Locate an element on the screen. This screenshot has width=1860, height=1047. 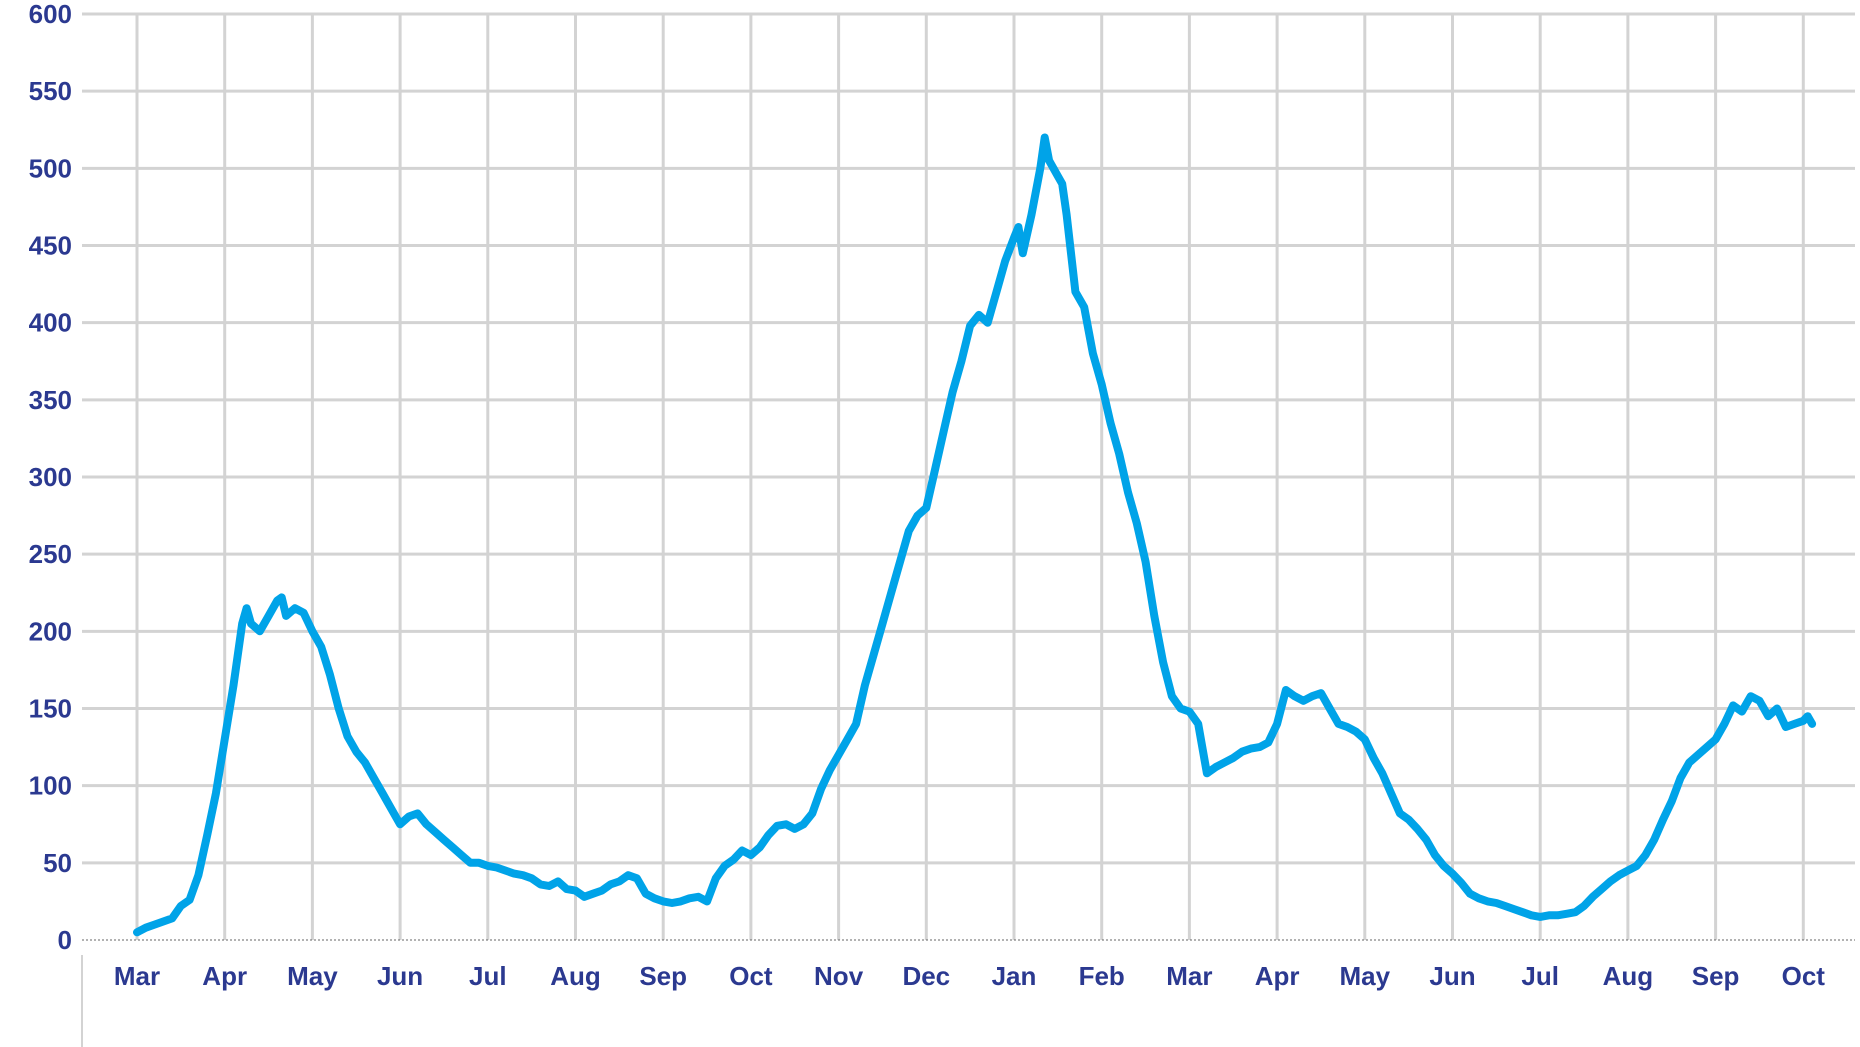
y-tick-label: 0 is located at coordinates (65, 940).